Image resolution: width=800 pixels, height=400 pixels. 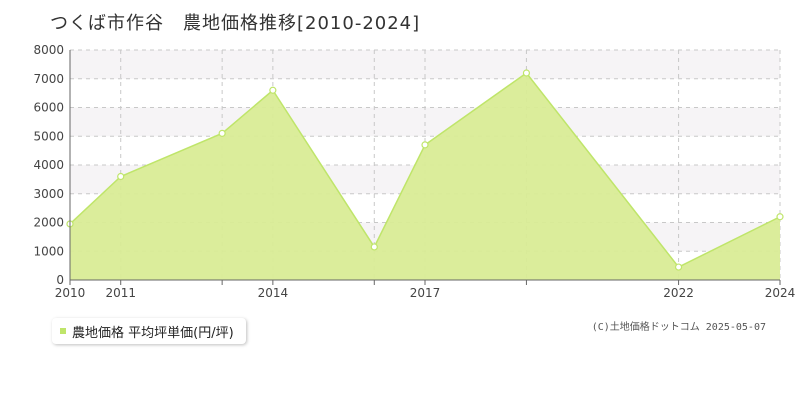 I want to click on legend-label: 農地価格 平均坪単価(円/坪), so click(x=153, y=333).